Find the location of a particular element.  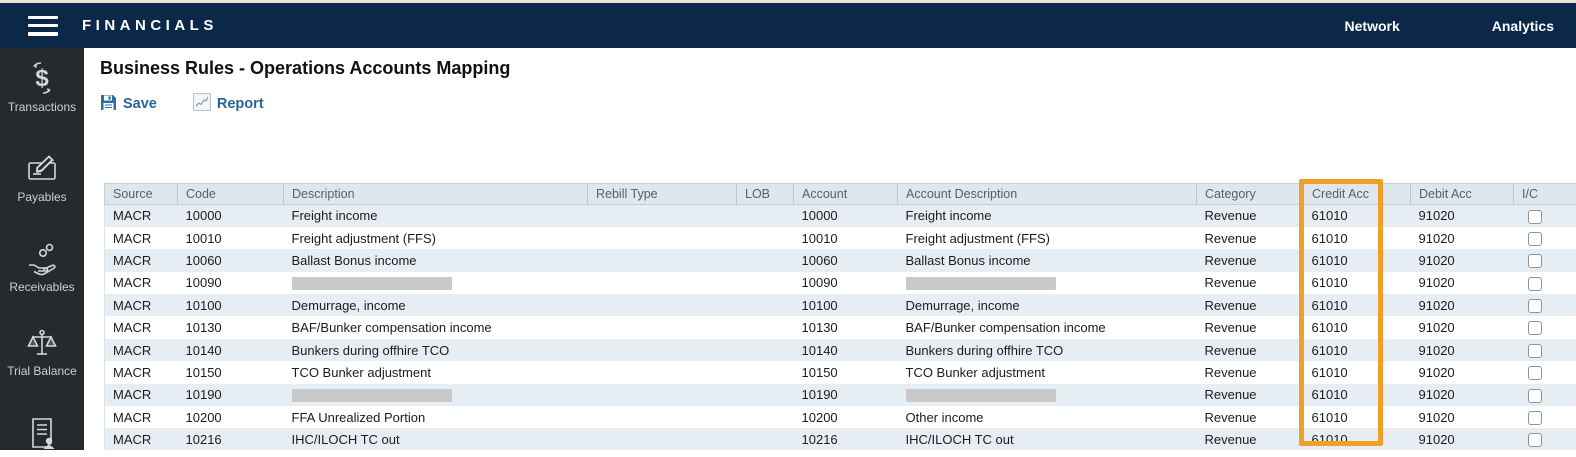

column-header-debit-acc: Debit Acc is located at coordinates (1462, 194).